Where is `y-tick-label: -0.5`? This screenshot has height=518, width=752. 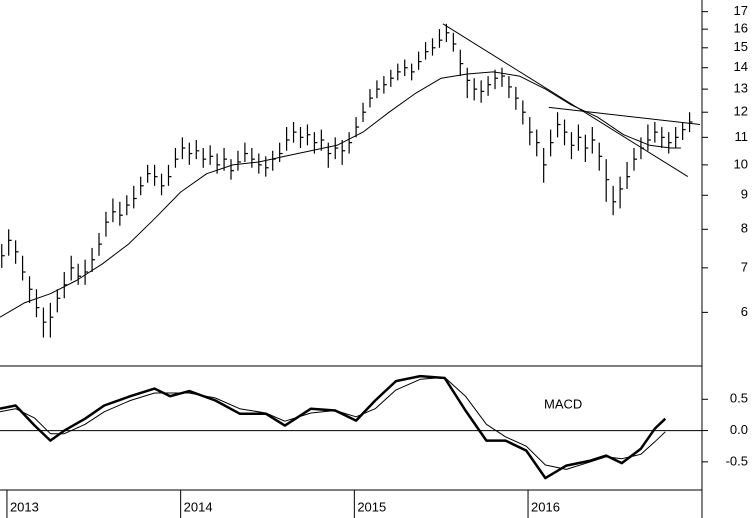 y-tick-label: -0.5 is located at coordinates (737, 460).